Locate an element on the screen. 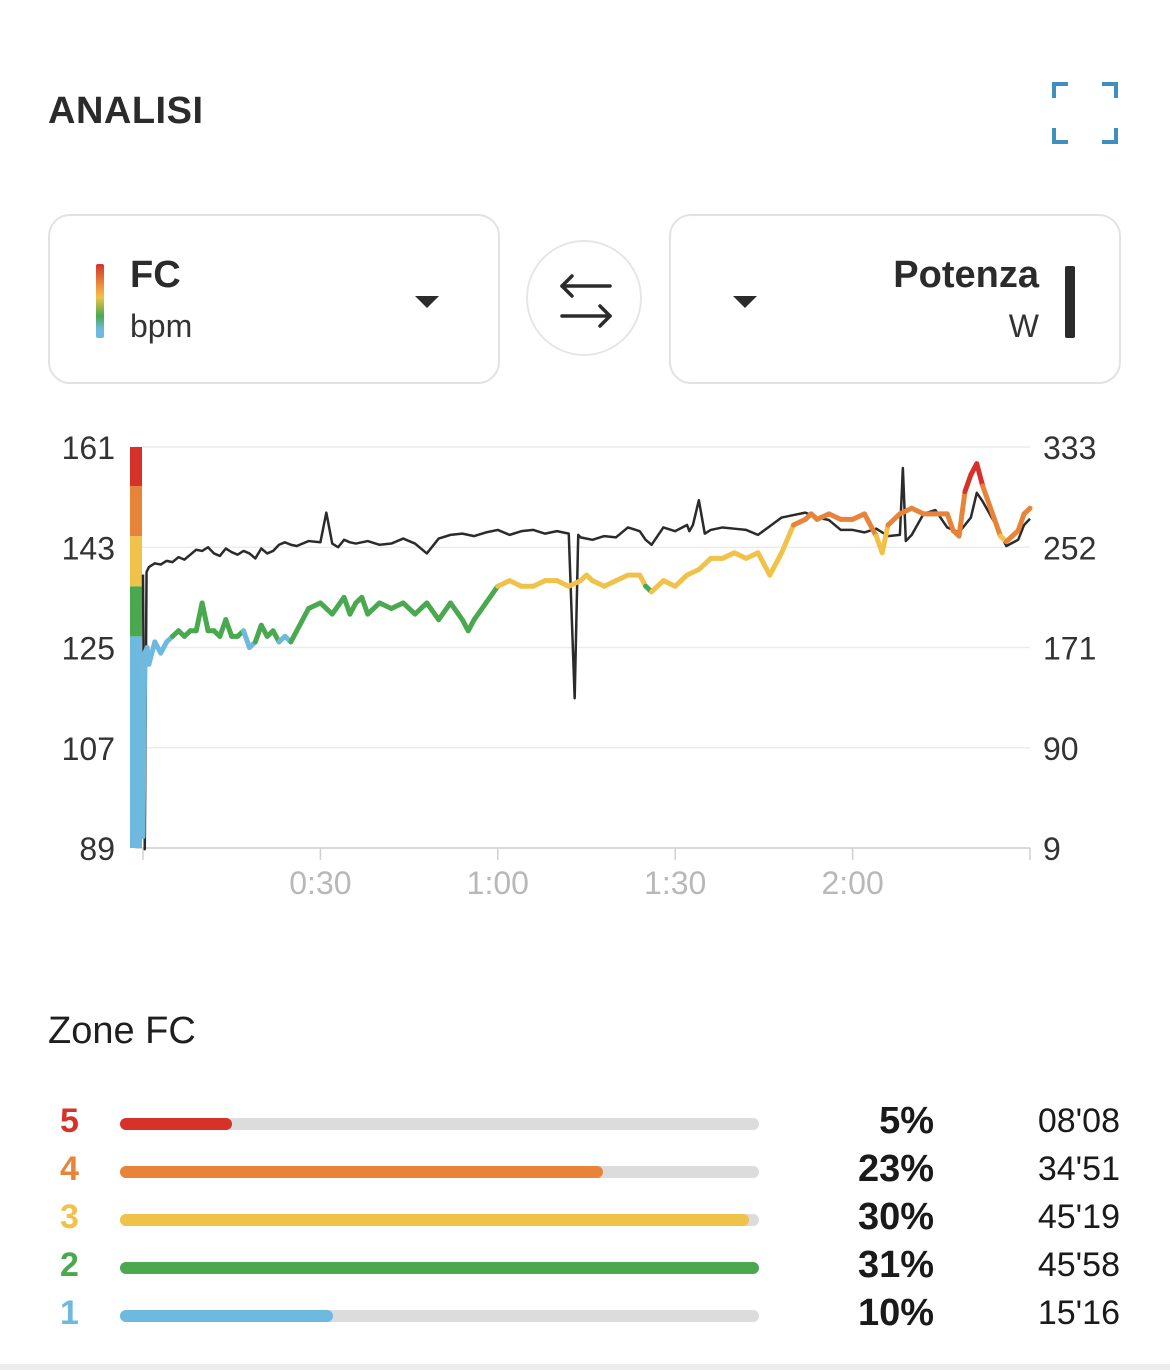  zone-time: 08'08 is located at coordinates (1078, 1121).